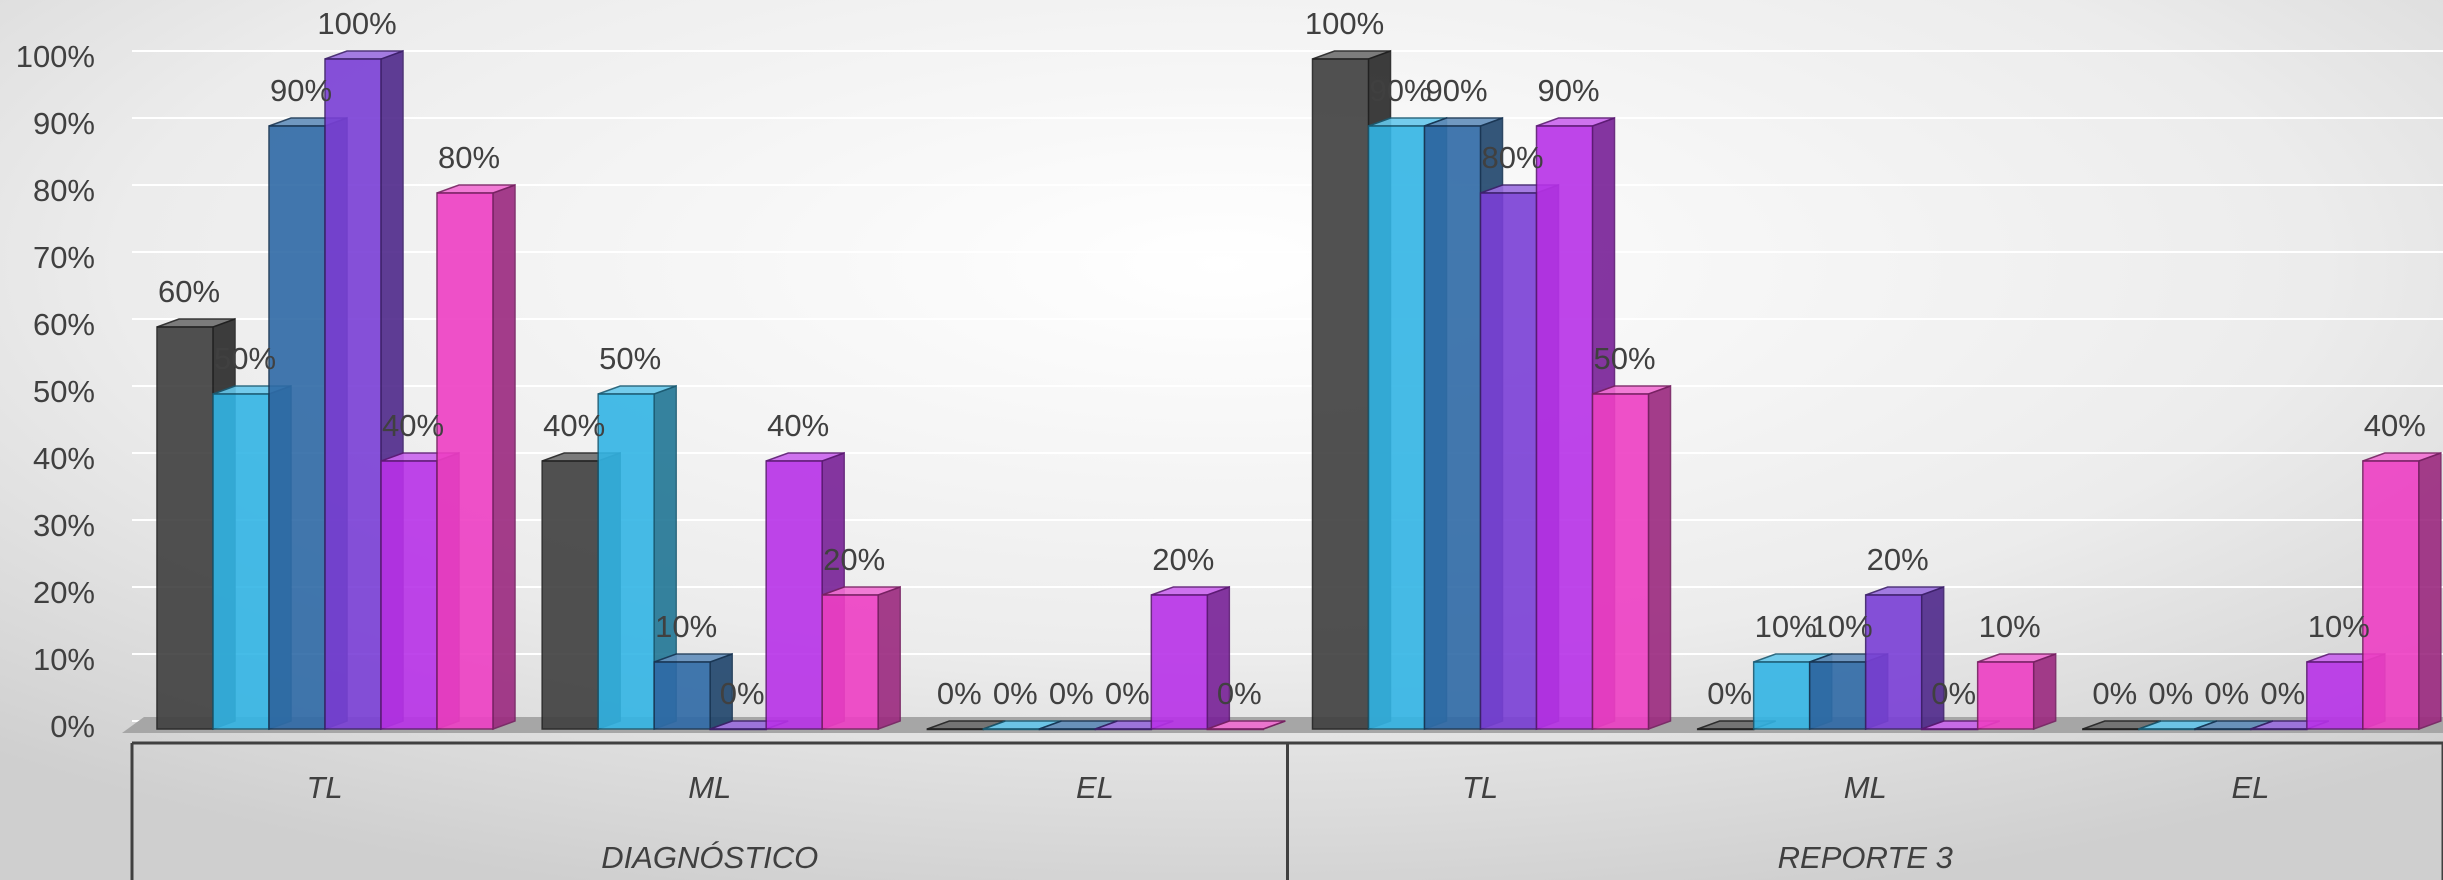  I want to click on y-tick-label: 10%, so click(64, 659).